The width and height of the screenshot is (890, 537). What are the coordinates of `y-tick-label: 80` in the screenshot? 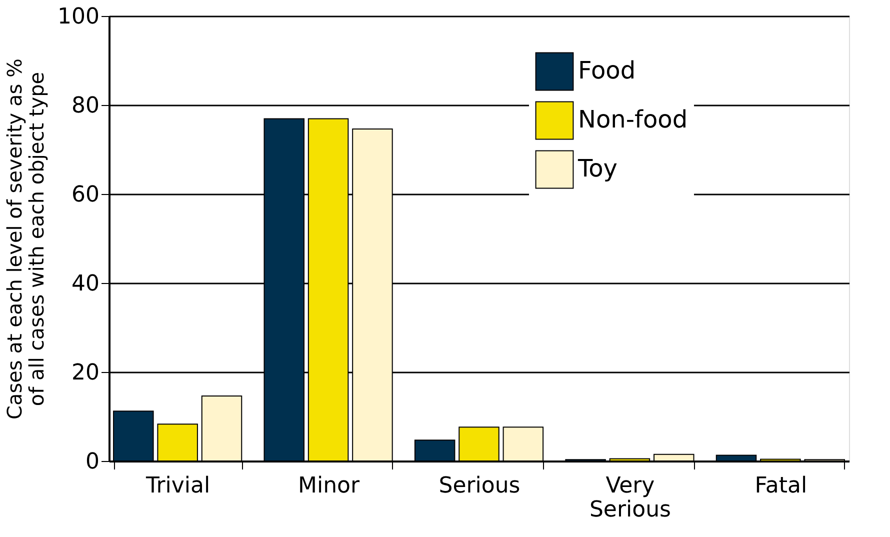 It's located at (86, 106).